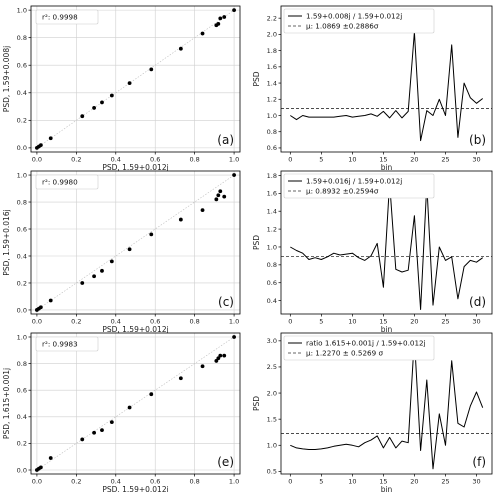  Describe the element at coordinates (155, 160) in the screenshot. I see `x-tick-label: 0.6` at that location.